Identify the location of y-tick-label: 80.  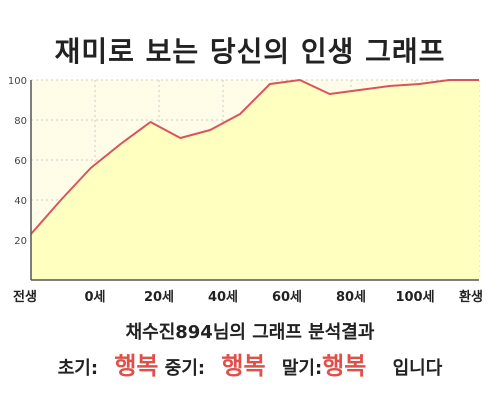
(20, 121).